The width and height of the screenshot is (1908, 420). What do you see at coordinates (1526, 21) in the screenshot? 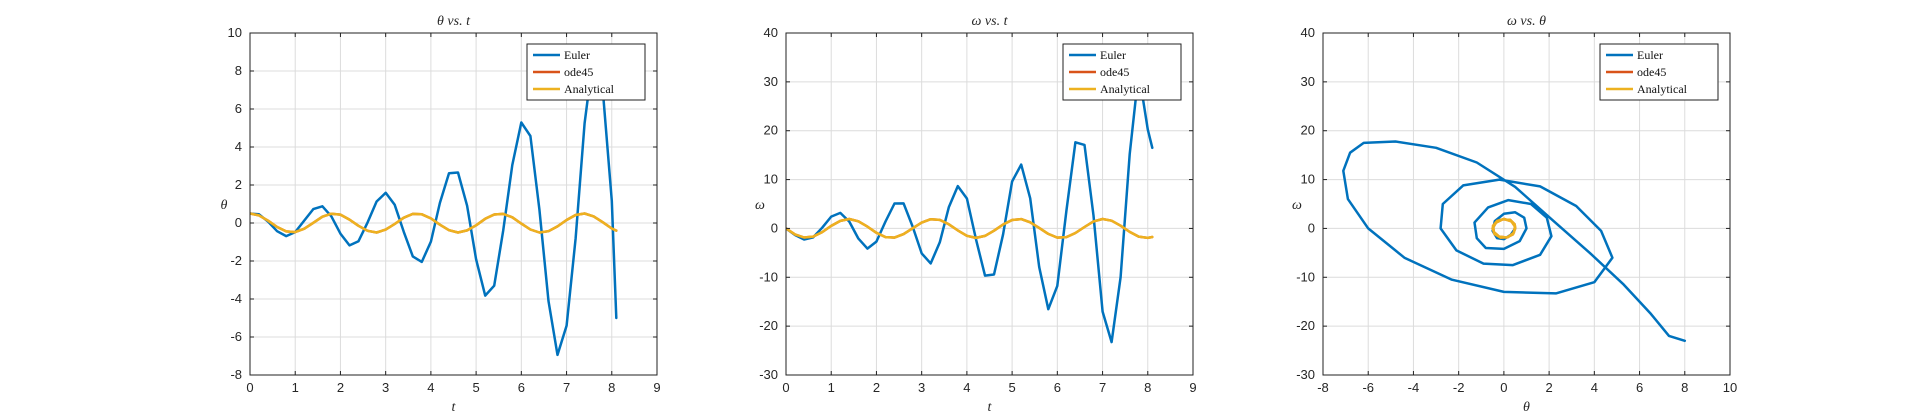
I see `chart-title: ω vs. θ` at bounding box center [1526, 21].